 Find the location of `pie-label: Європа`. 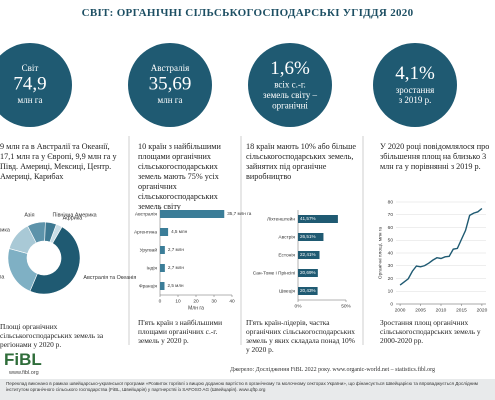

pie-label: Європа is located at coordinates (2, 278).